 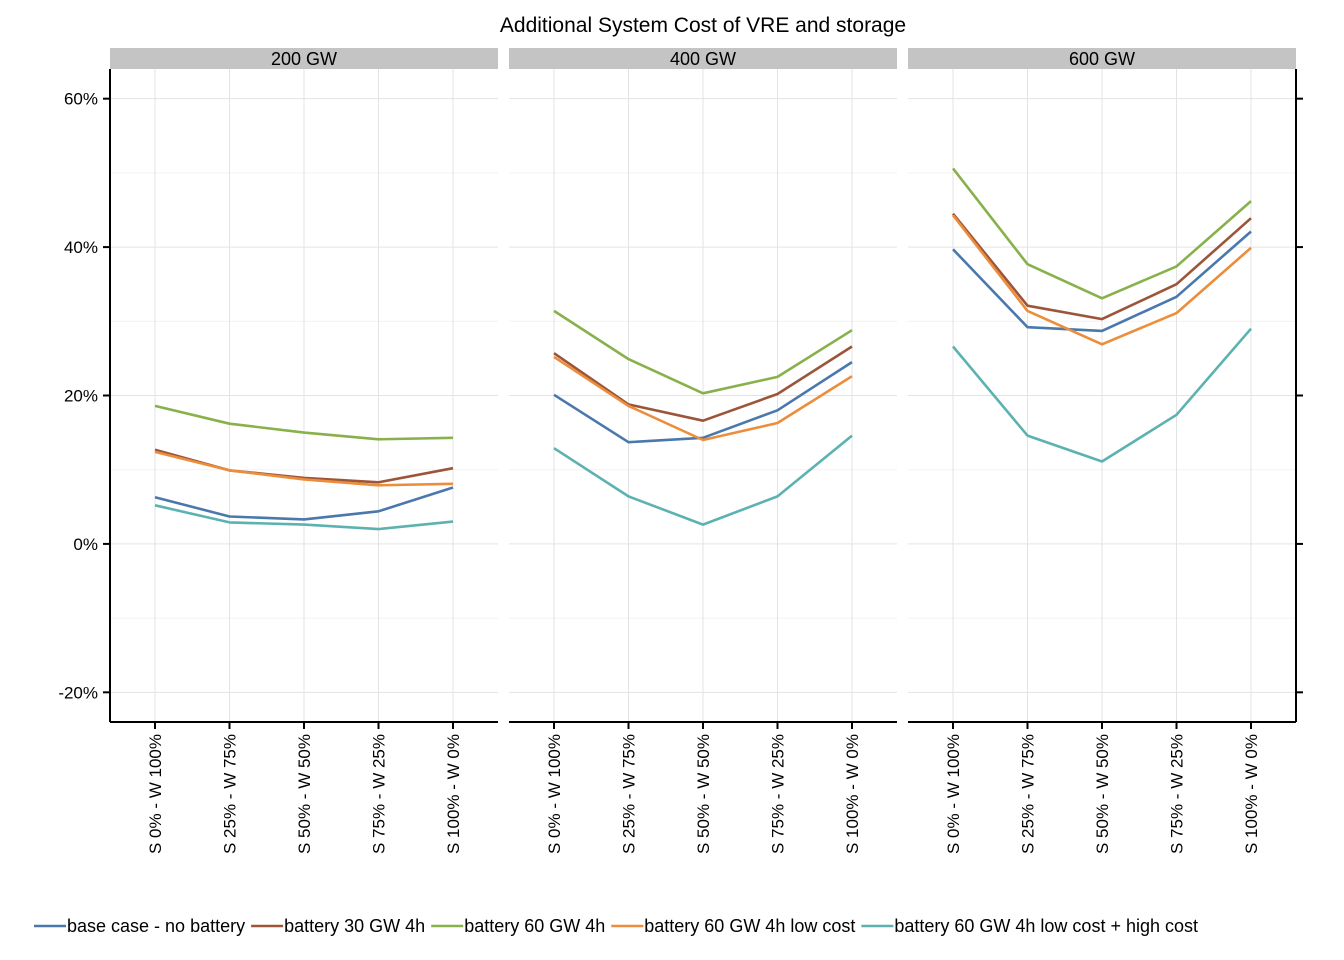 I want to click on legend-item: battery 60 GW 4h low cost, so click(x=733, y=926).